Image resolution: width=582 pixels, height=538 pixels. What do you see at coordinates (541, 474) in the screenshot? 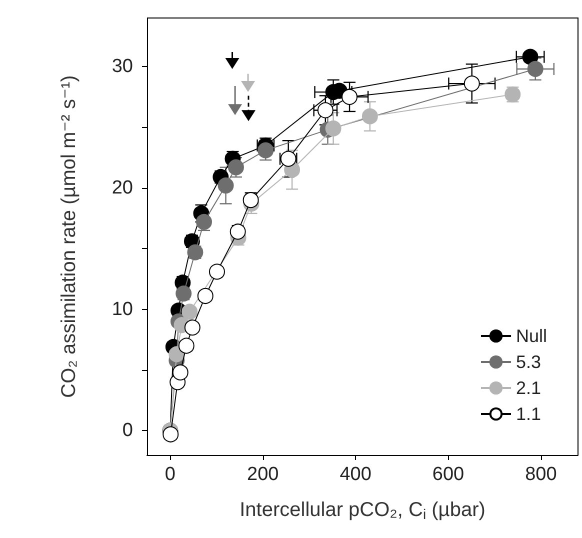
I see `x-tick-label: 800` at bounding box center [541, 474].